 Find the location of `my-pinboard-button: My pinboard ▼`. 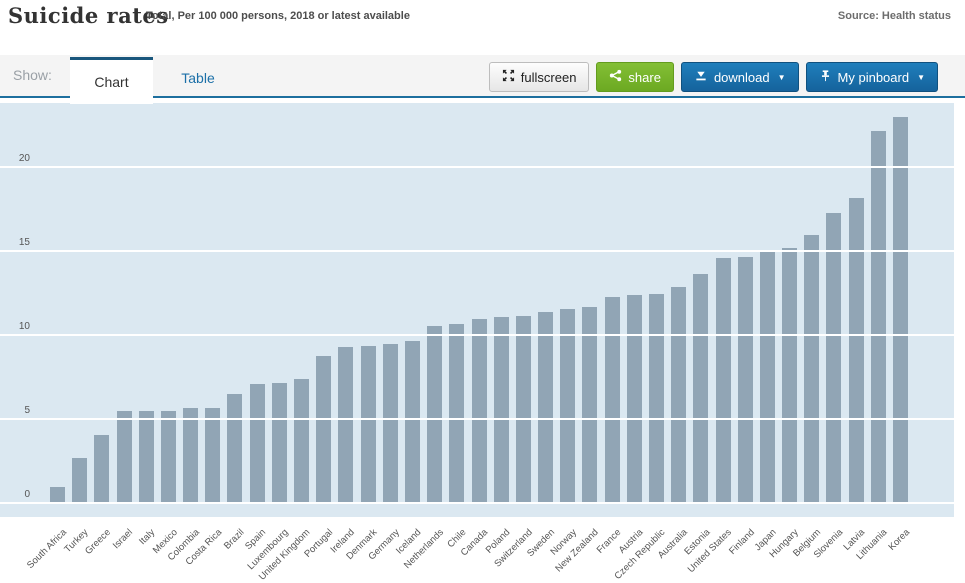

my-pinboard-button: My pinboard ▼ is located at coordinates (871, 77).